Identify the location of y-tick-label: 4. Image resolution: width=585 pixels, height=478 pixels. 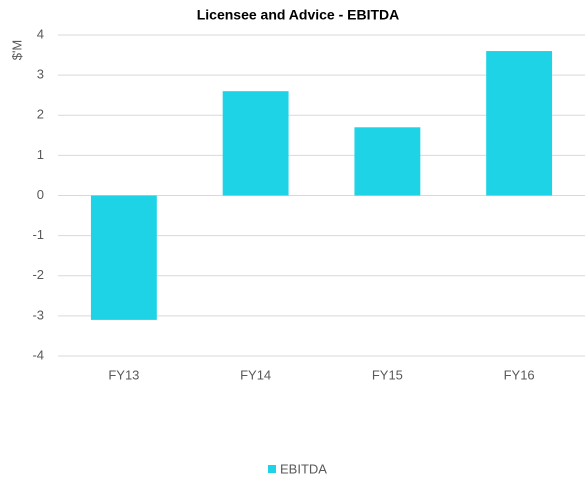
(40, 33).